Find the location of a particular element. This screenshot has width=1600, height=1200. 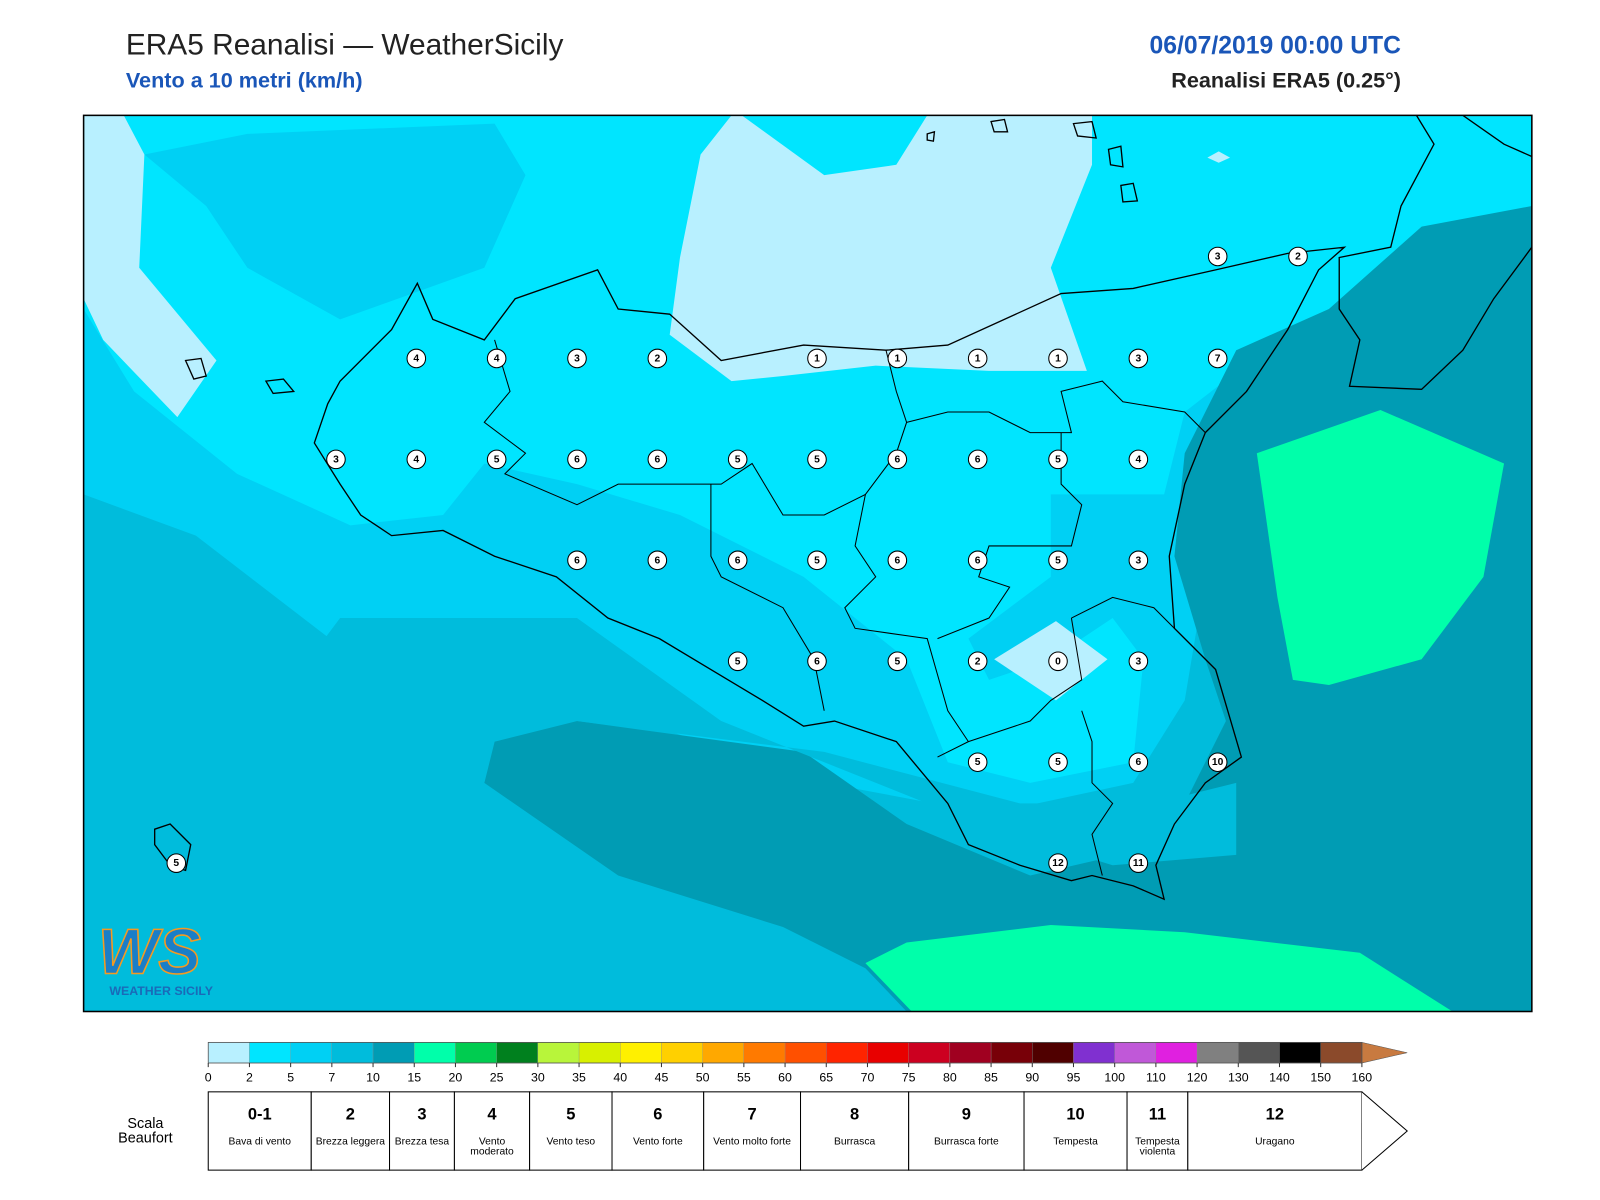

logo: WS WEATHER SICILY is located at coordinates (155, 956).